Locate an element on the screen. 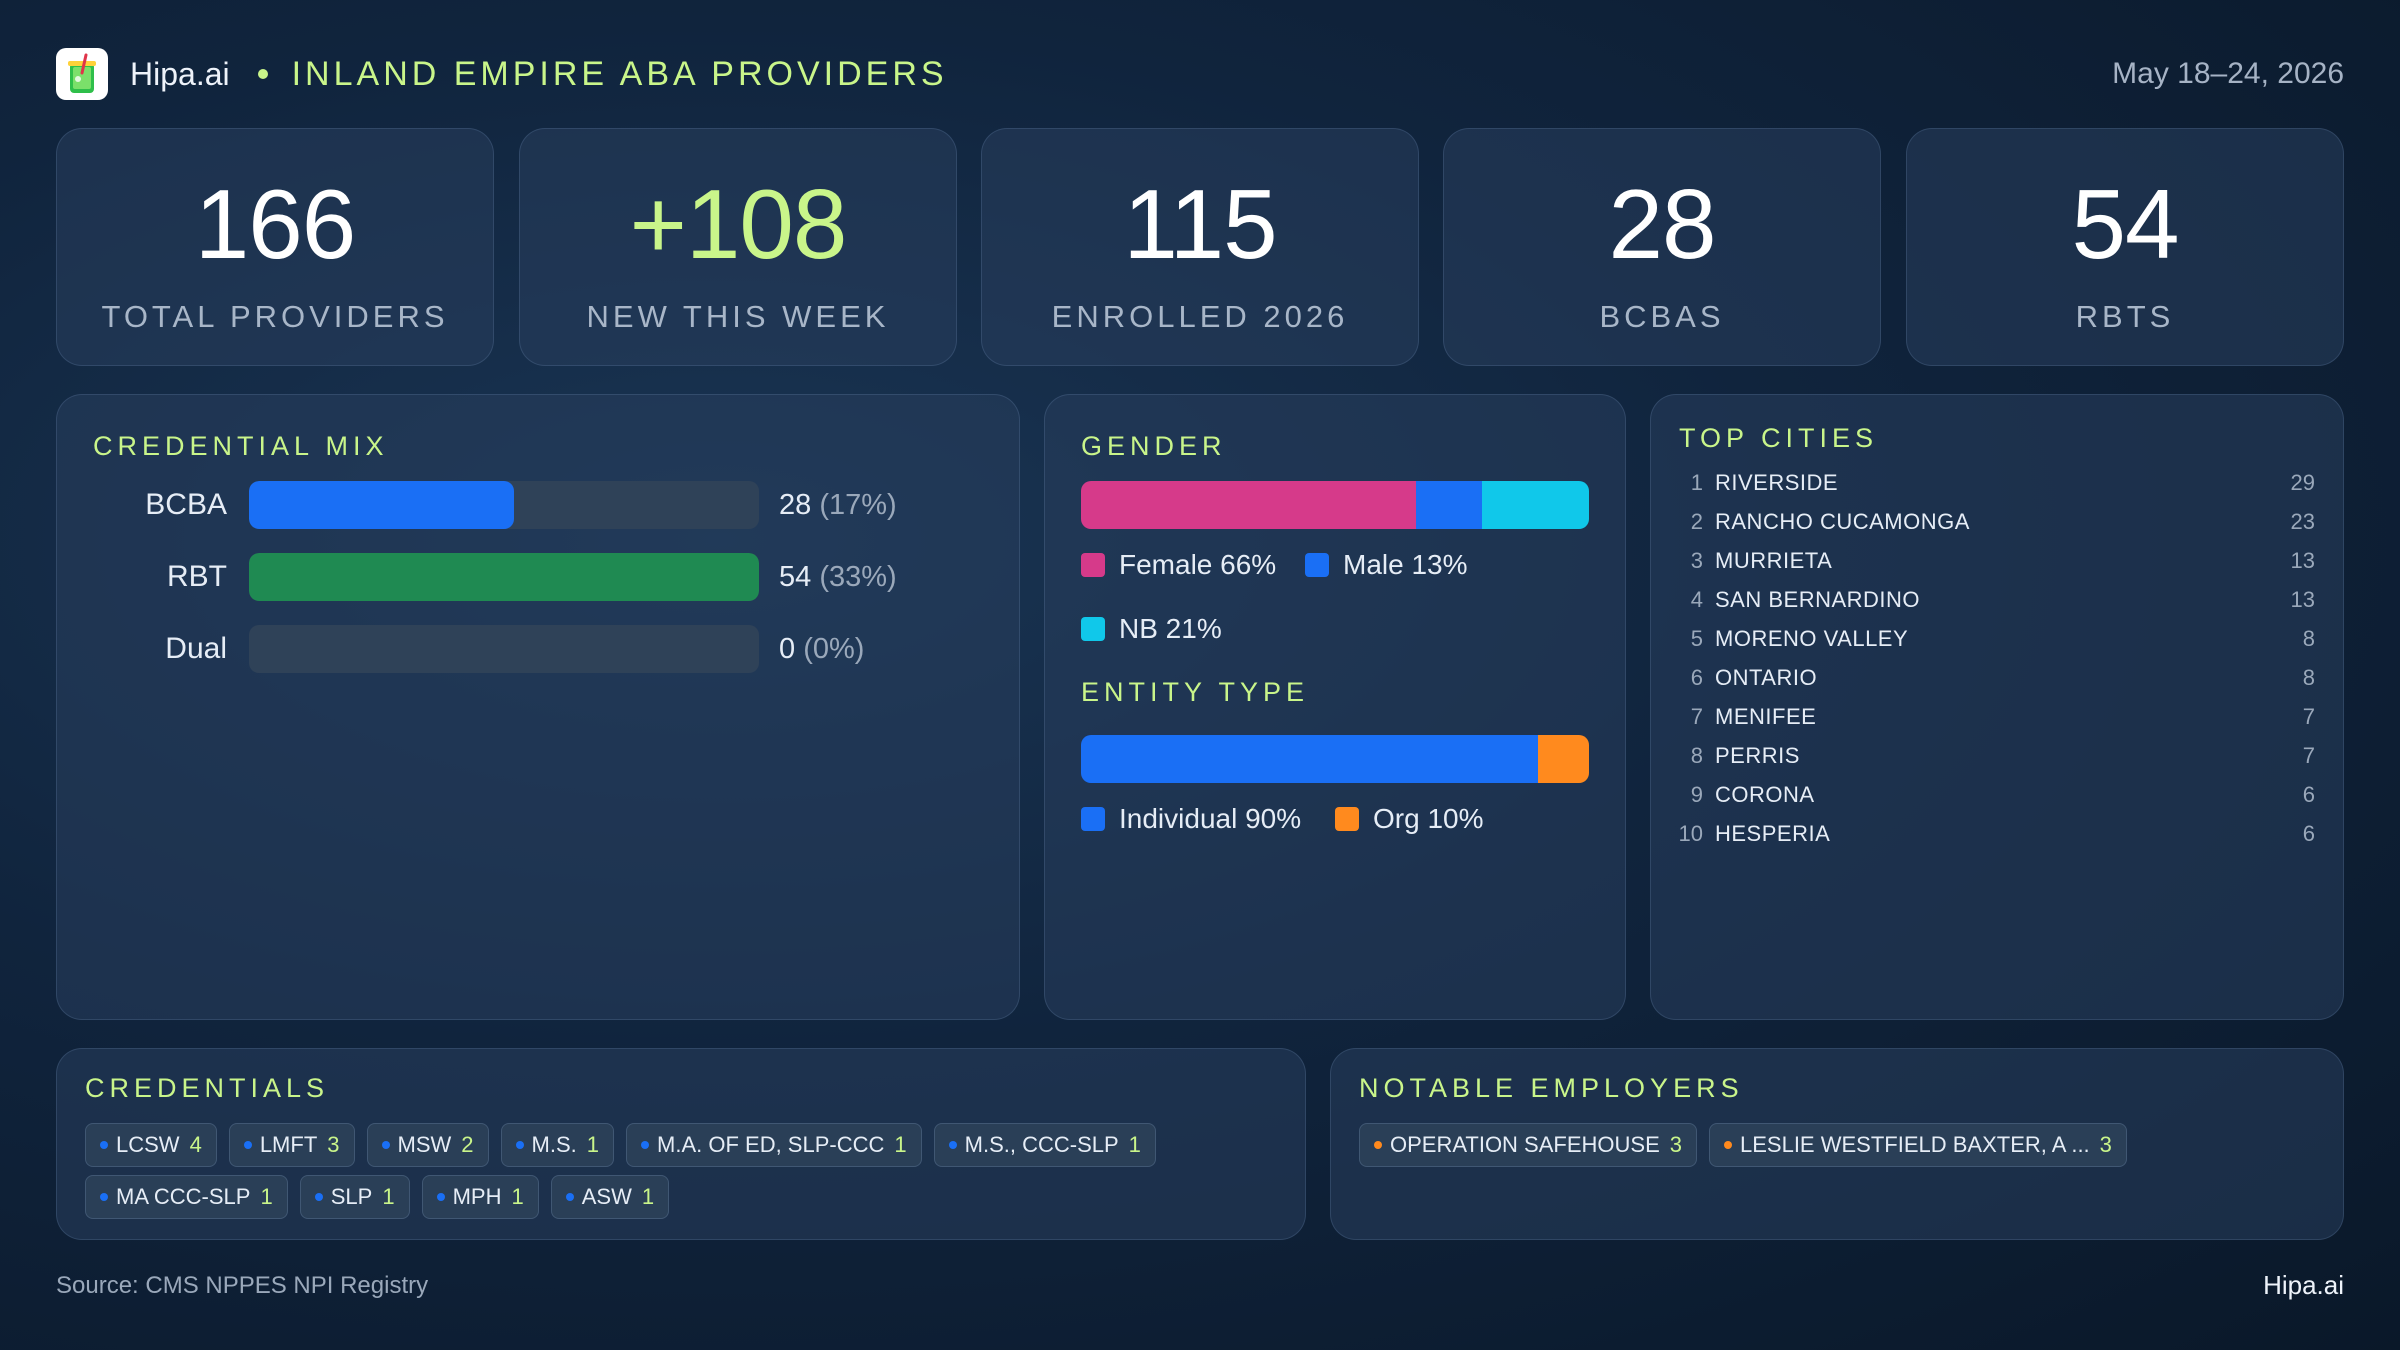 This screenshot has height=1350, width=2400. employer-chip: OPERATION SAFEHOUSE 3 is located at coordinates (1528, 1145).